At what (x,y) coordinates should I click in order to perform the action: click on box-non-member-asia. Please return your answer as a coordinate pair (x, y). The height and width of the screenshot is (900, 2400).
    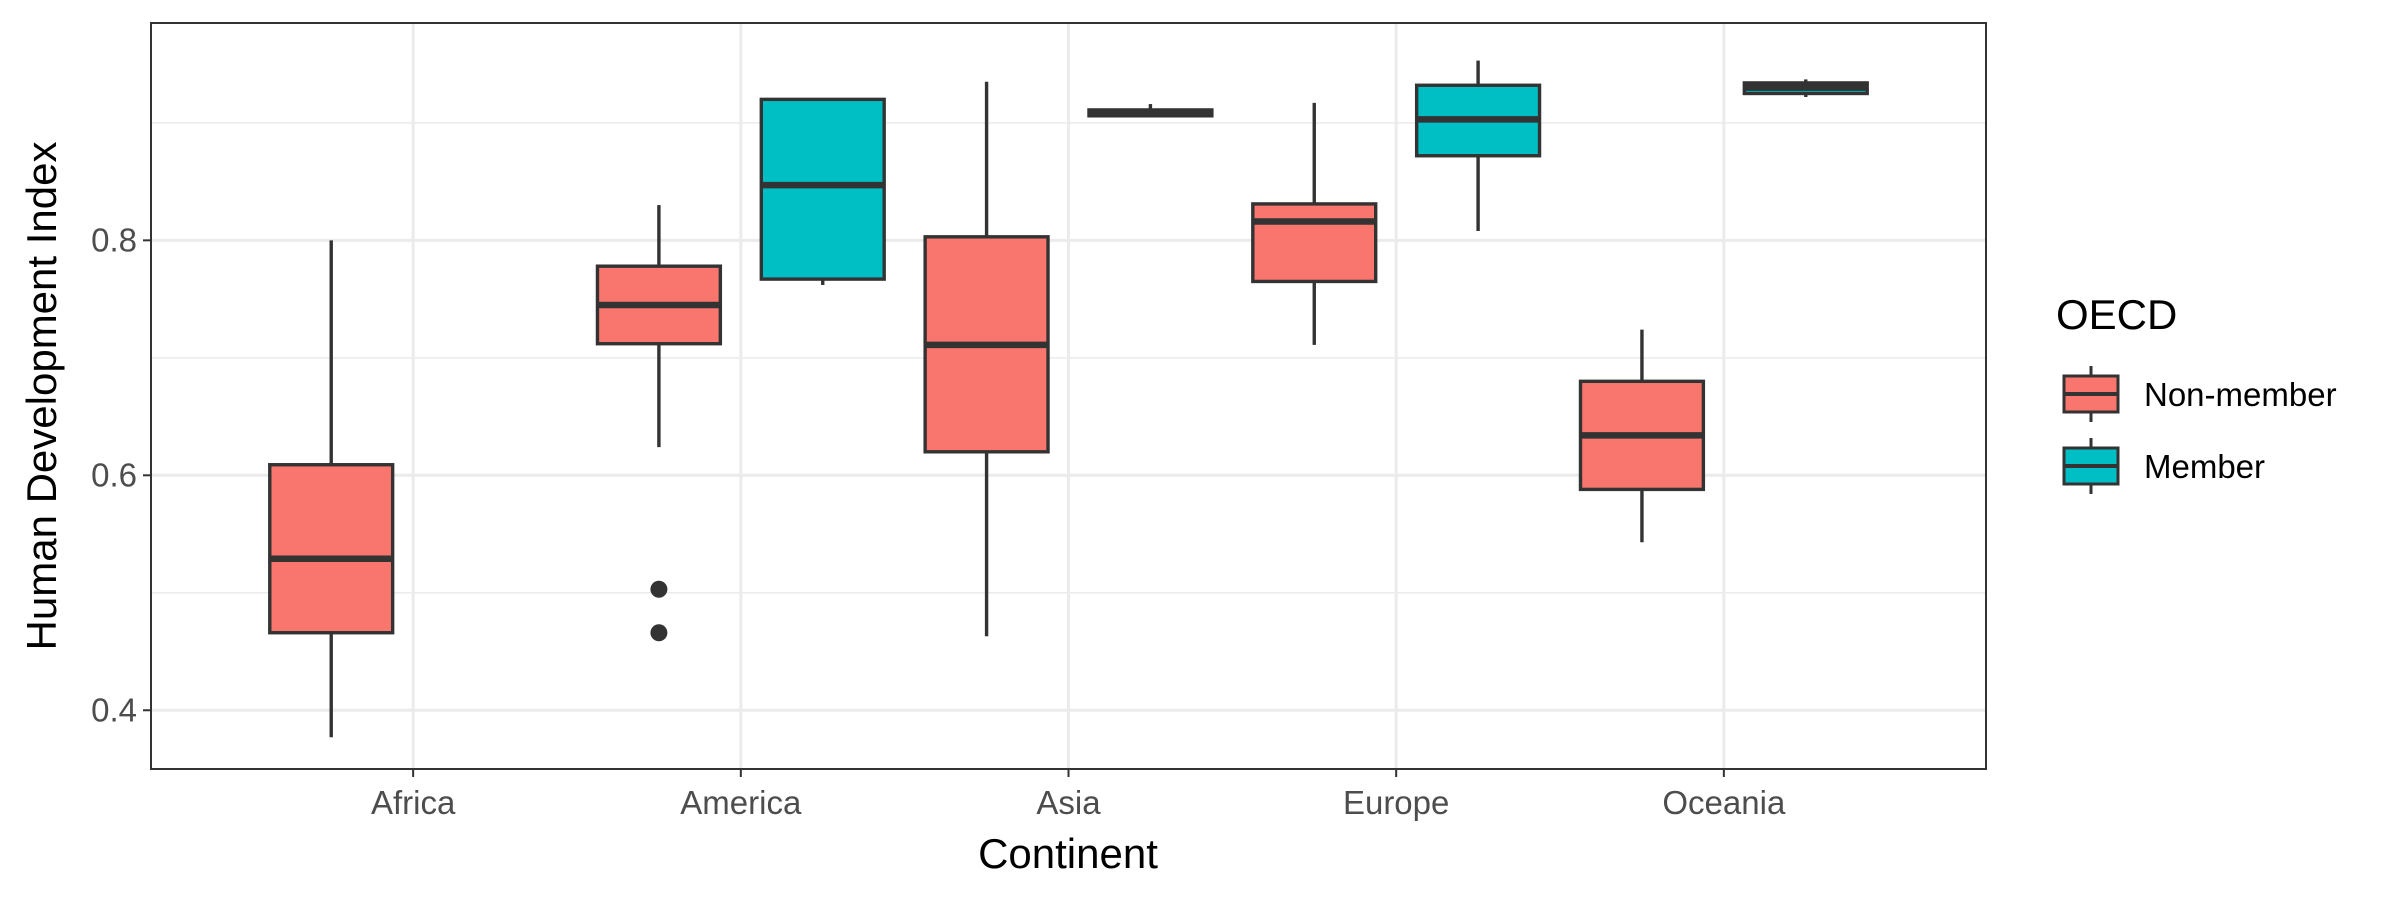
    Looking at the image, I should click on (986, 359).